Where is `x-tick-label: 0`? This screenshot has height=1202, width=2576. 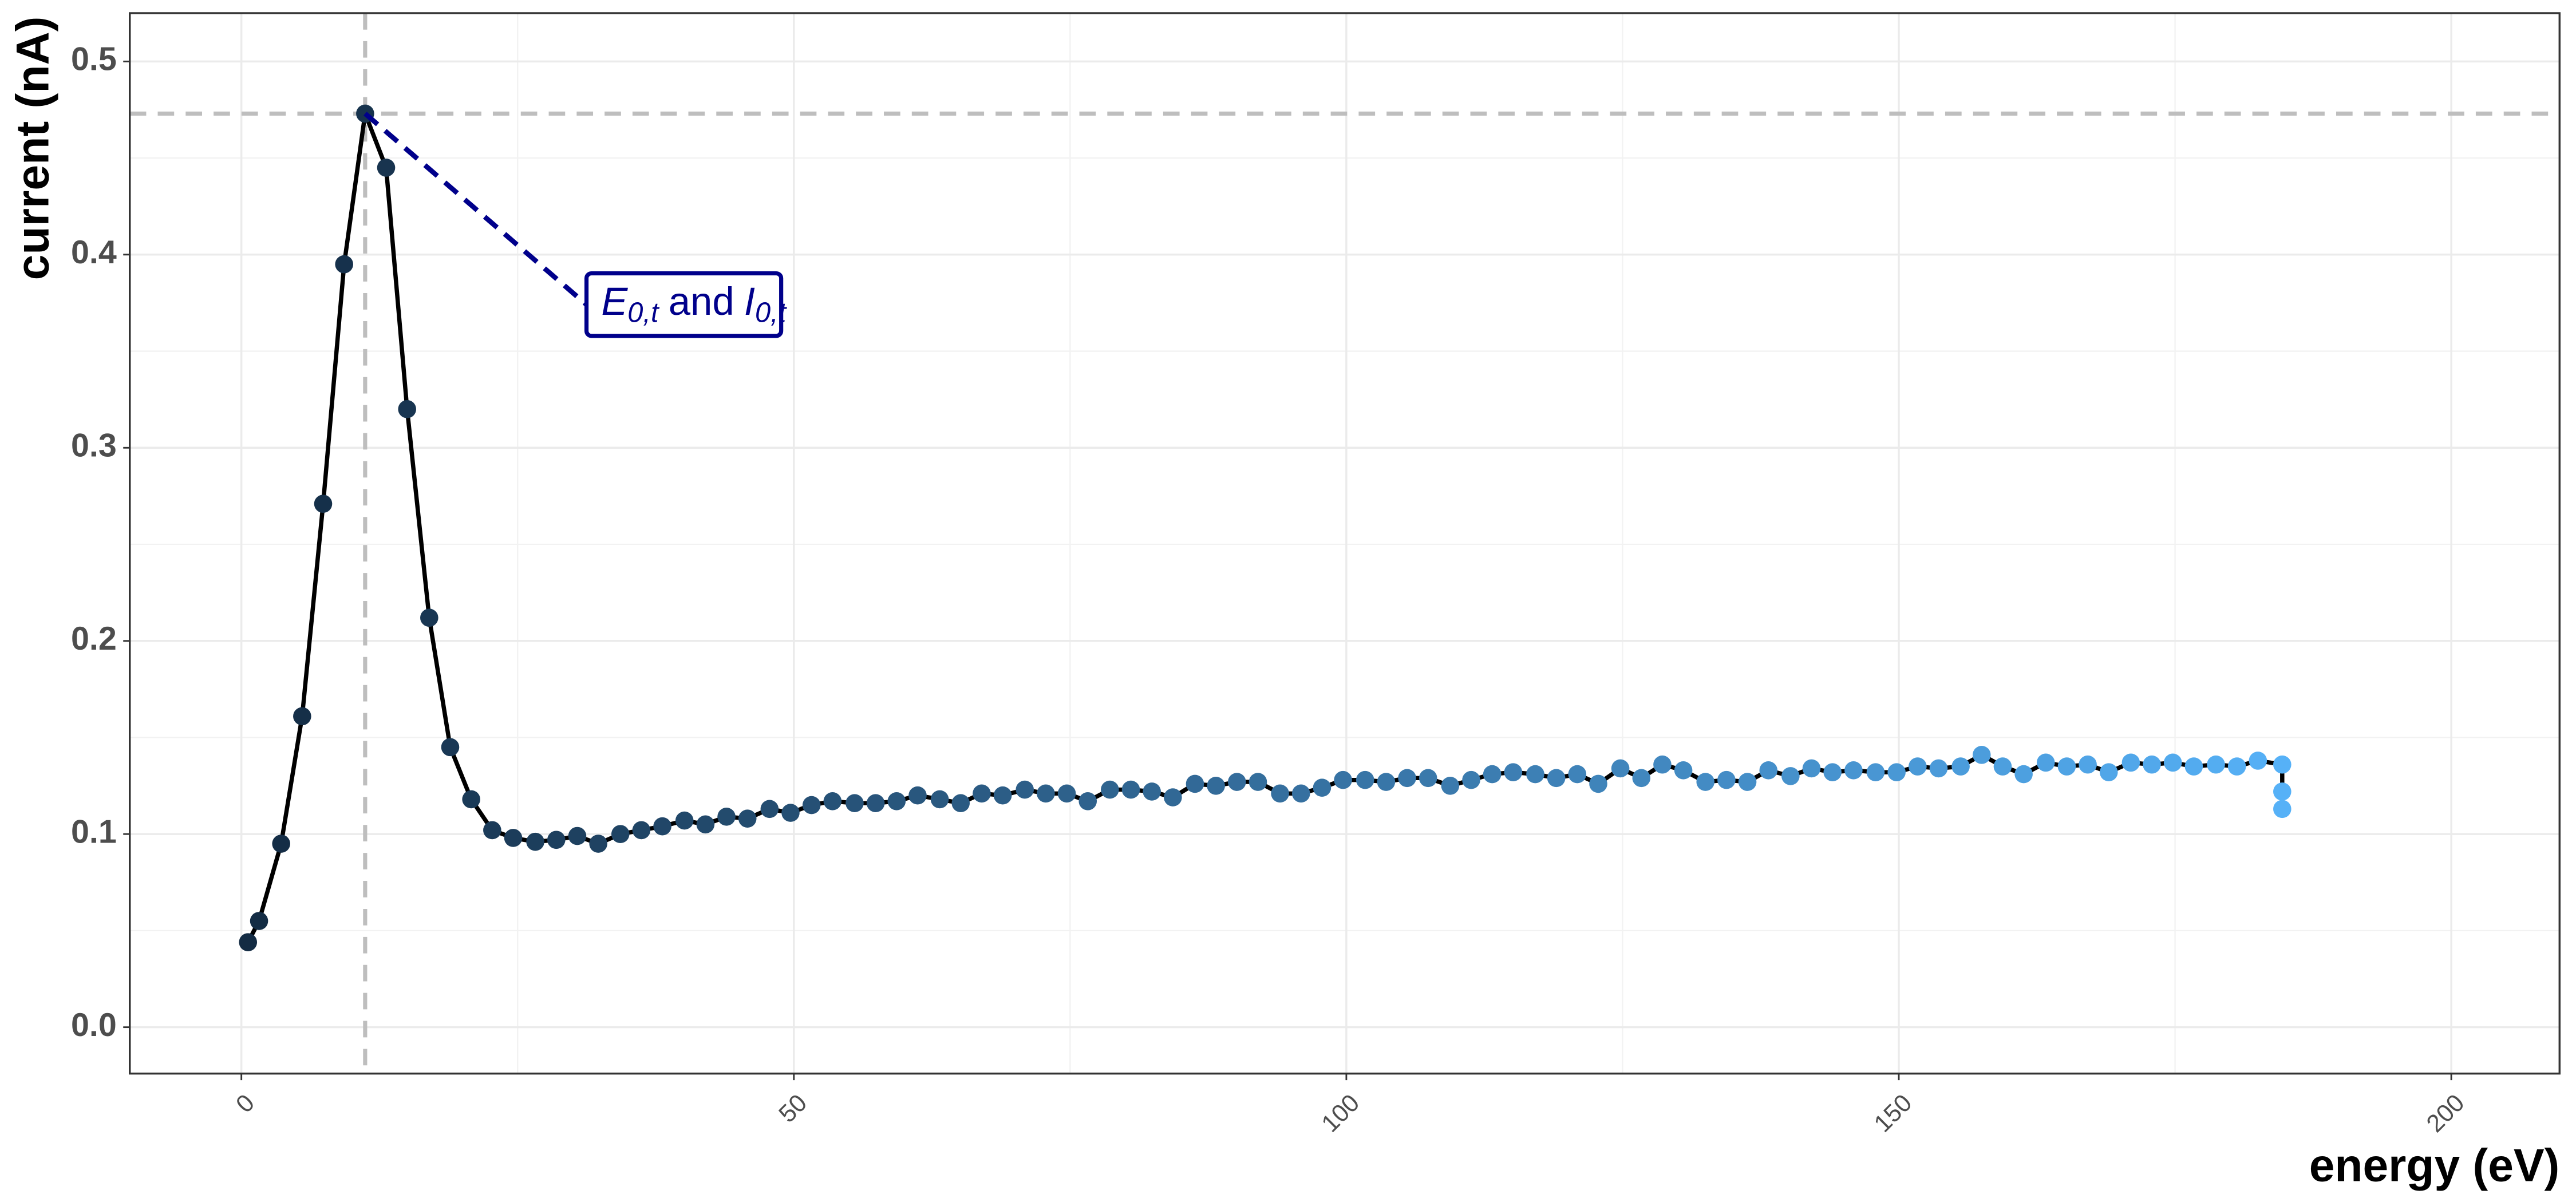 x-tick-label: 0 is located at coordinates (245, 1103).